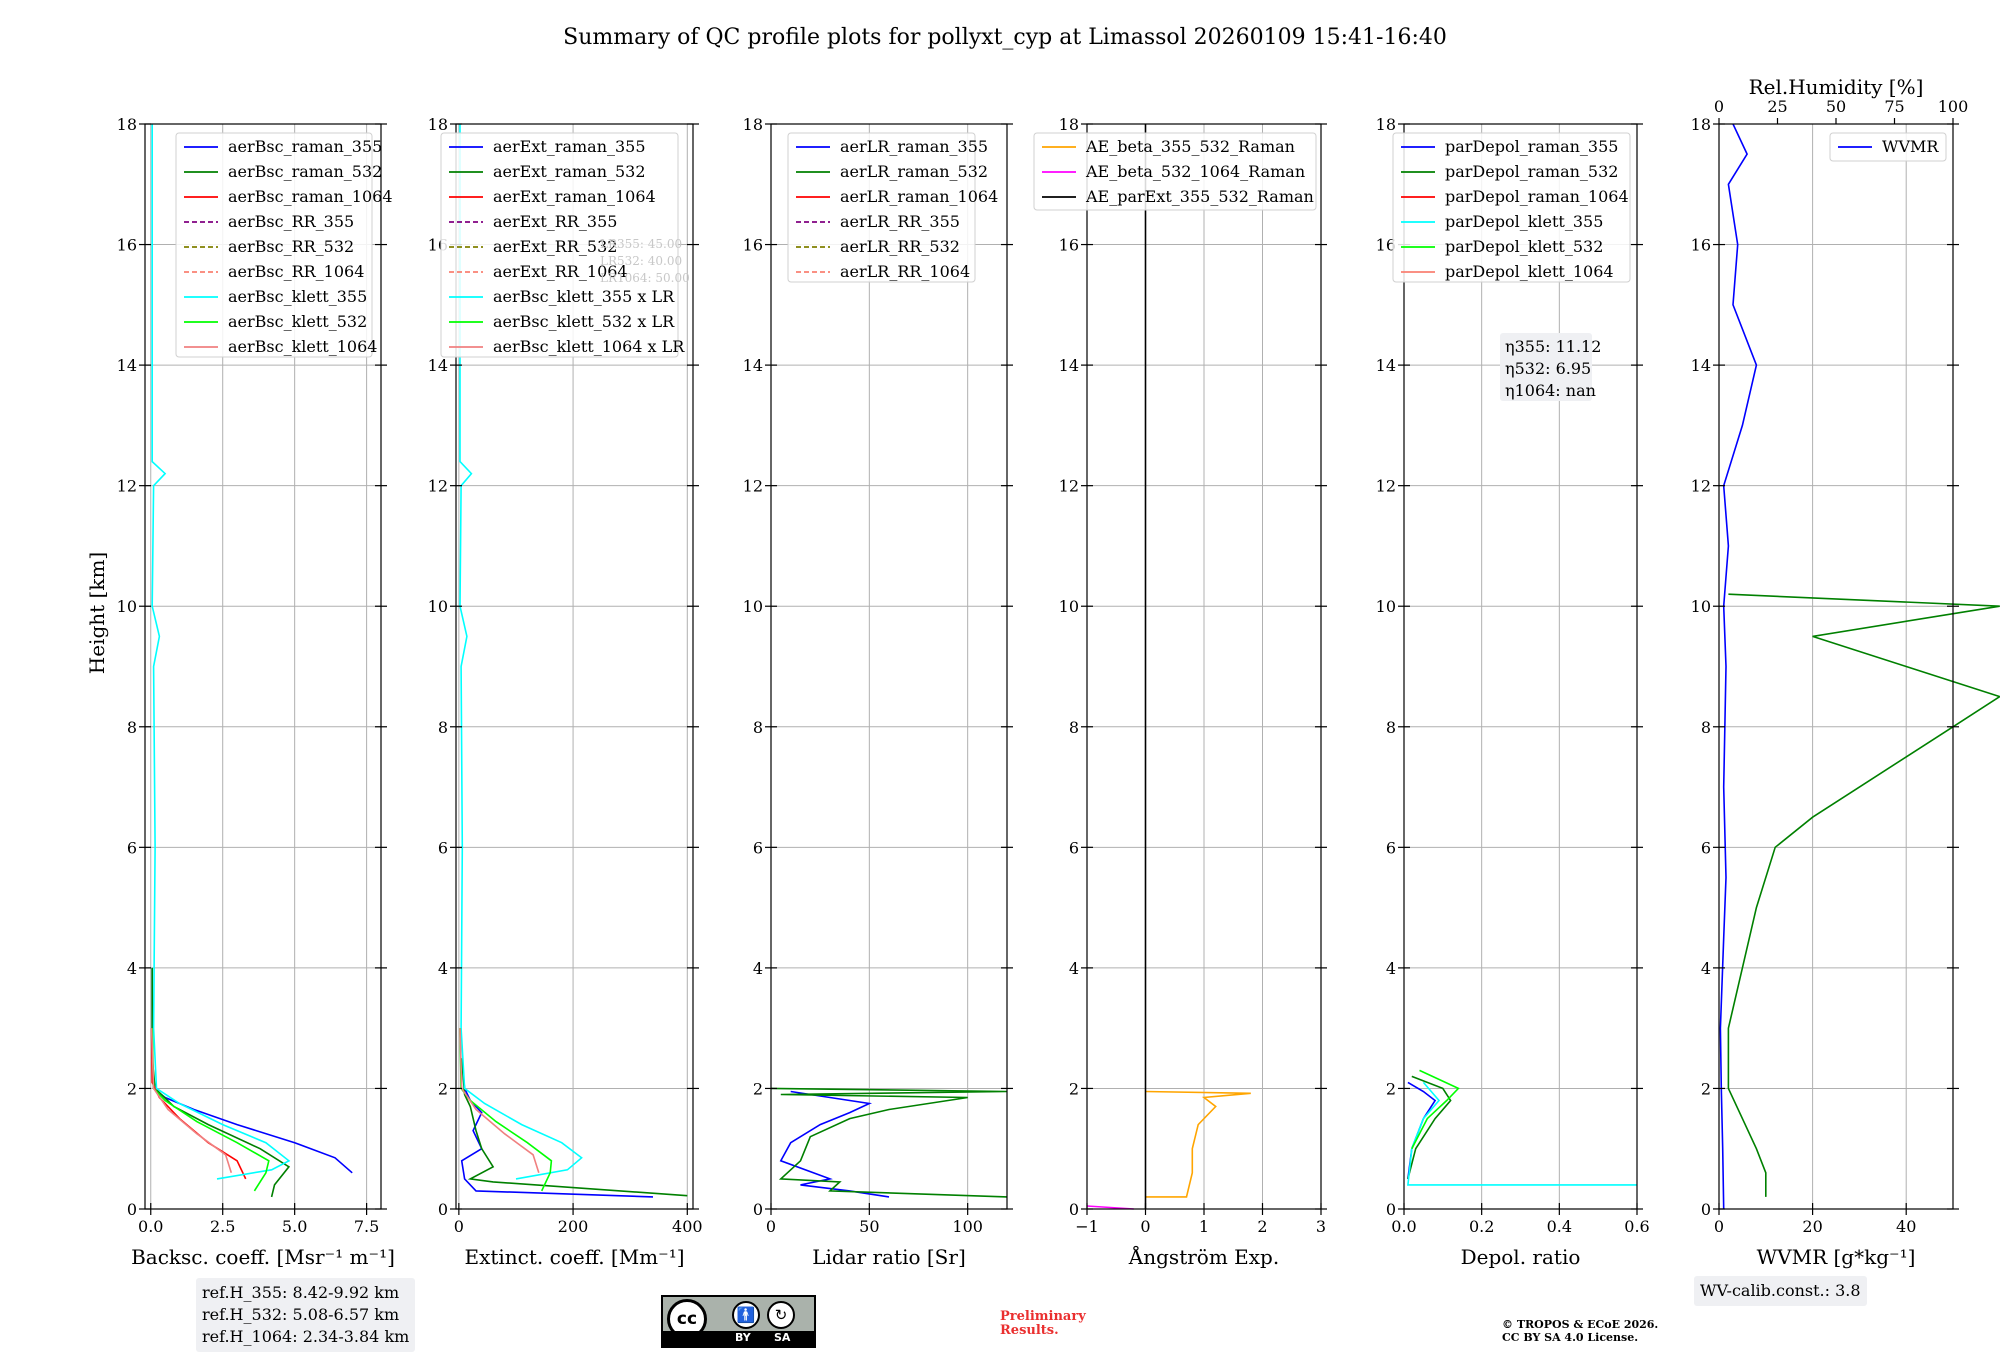 Image resolution: width=2000 pixels, height=1360 pixels. I want to click on x-tick-label: 40, so click(1906, 1226).